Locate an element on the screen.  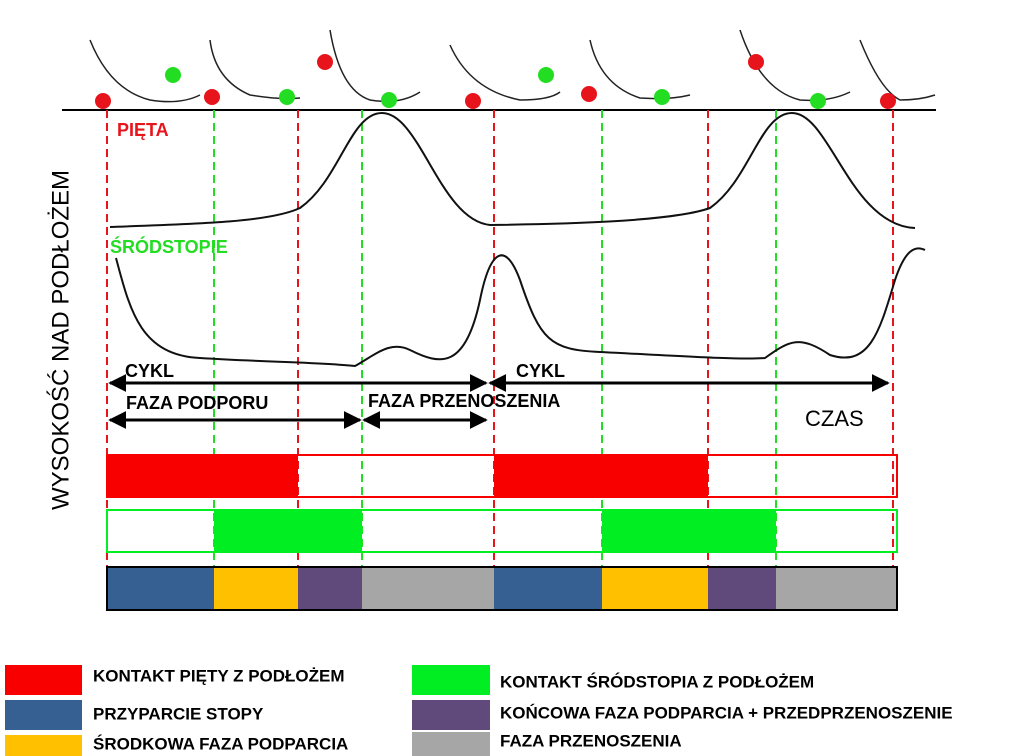
stance-label: FAZA PODPORU is located at coordinates (197, 403).